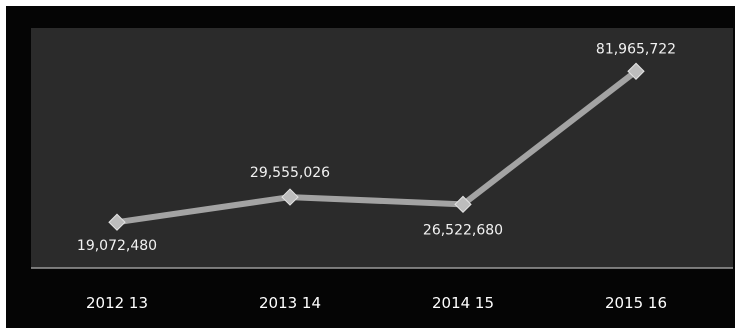 The width and height of the screenshot is (741, 334). What do you see at coordinates (117, 303) in the screenshot?
I see `x-tick-label: 2012 13` at bounding box center [117, 303].